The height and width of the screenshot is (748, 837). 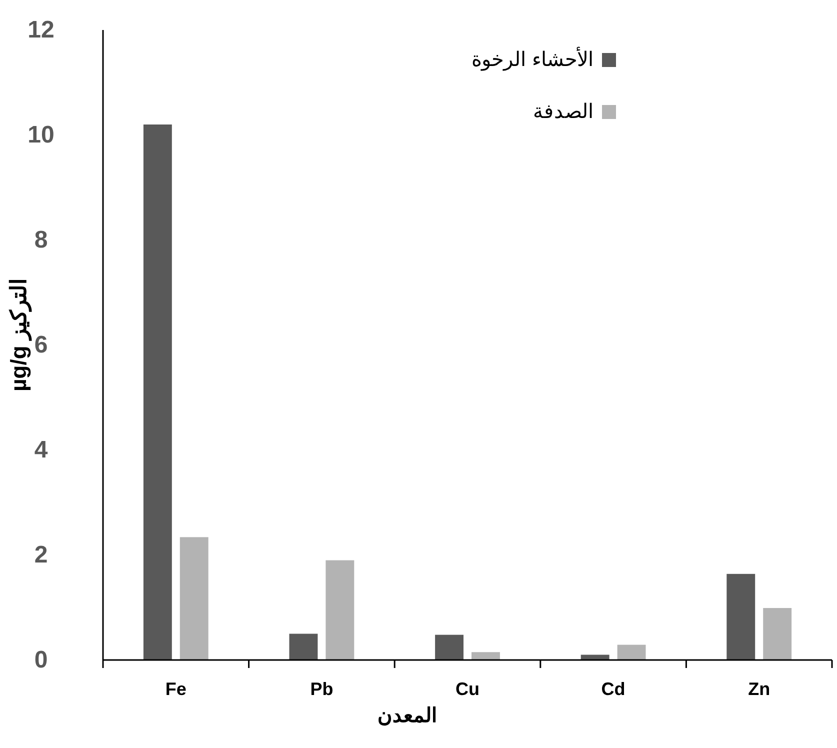 What do you see at coordinates (468, 688) in the screenshot?
I see `x-tick-label: Cu` at bounding box center [468, 688].